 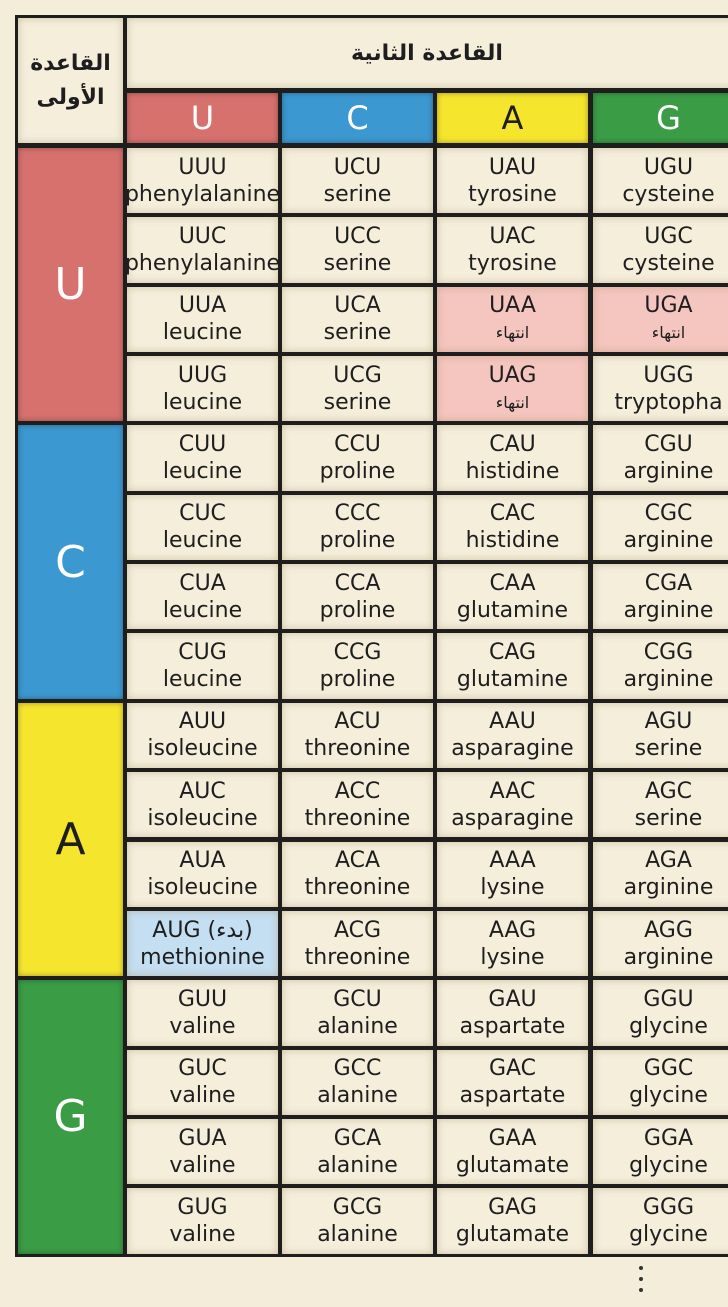 I want to click on codon-cell: GUG valine, so click(x=202, y=1221).